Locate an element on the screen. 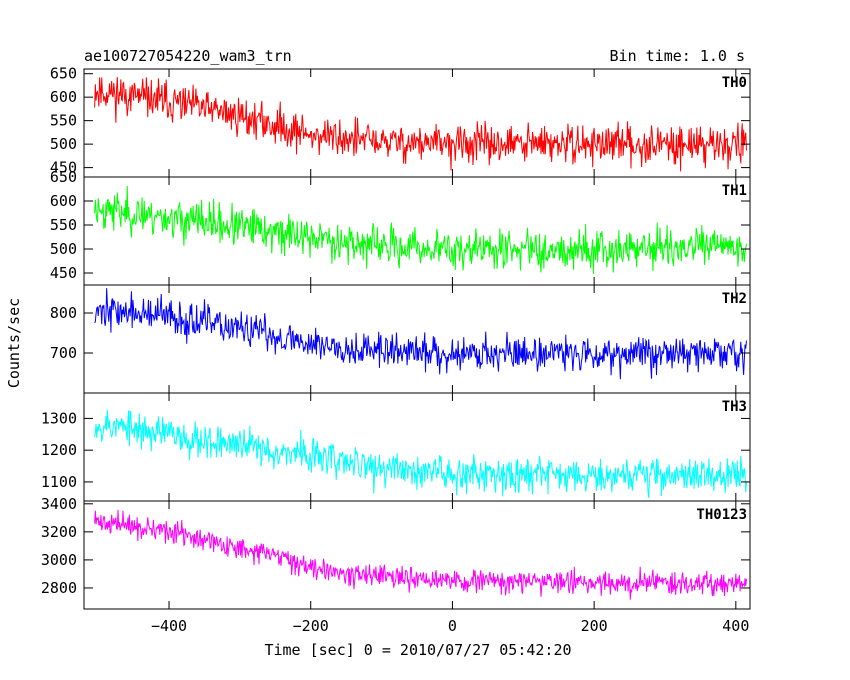 The image size is (850, 680). y-tick-label: 3200 is located at coordinates (59, 532).